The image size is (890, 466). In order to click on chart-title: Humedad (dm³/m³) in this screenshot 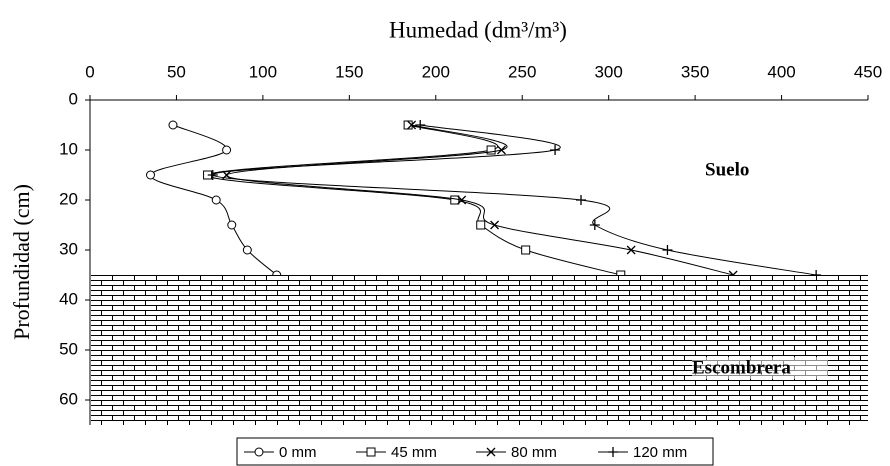, I will do `click(478, 29)`.